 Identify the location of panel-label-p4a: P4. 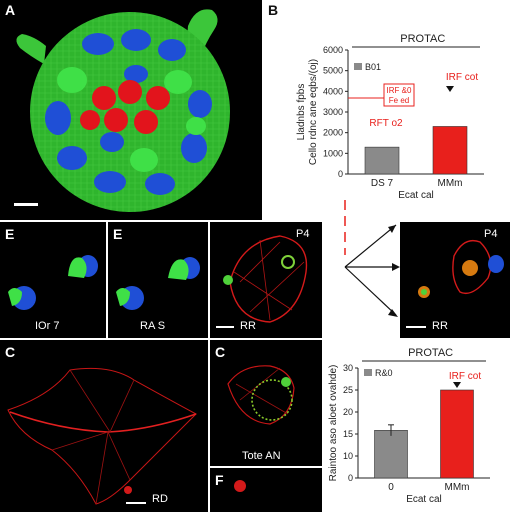
(303, 234).